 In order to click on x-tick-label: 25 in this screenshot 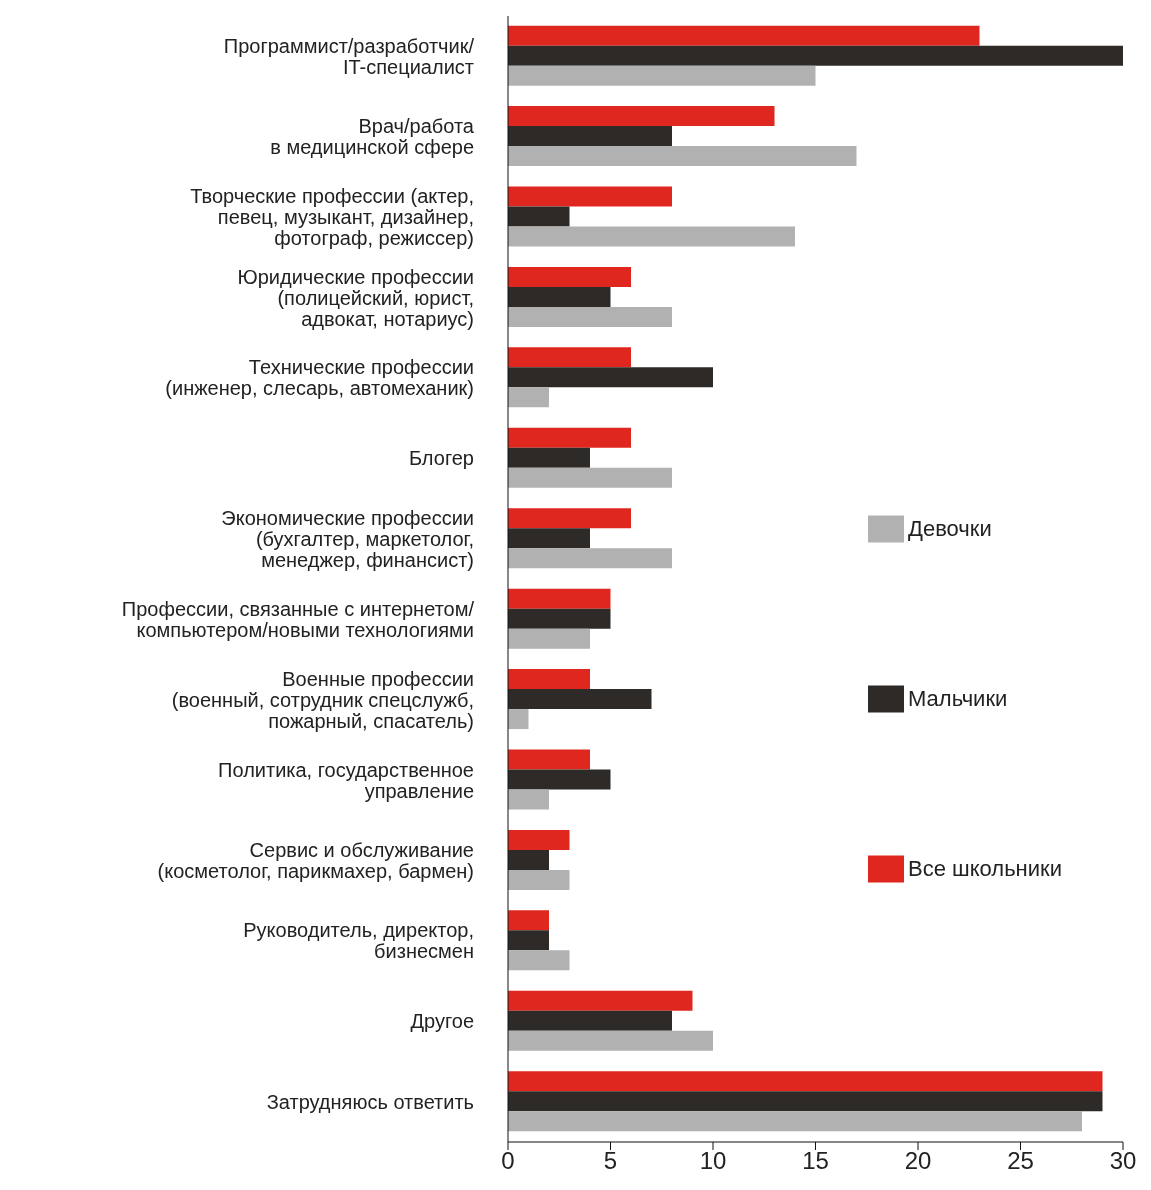, I will do `click(1020, 1161)`.